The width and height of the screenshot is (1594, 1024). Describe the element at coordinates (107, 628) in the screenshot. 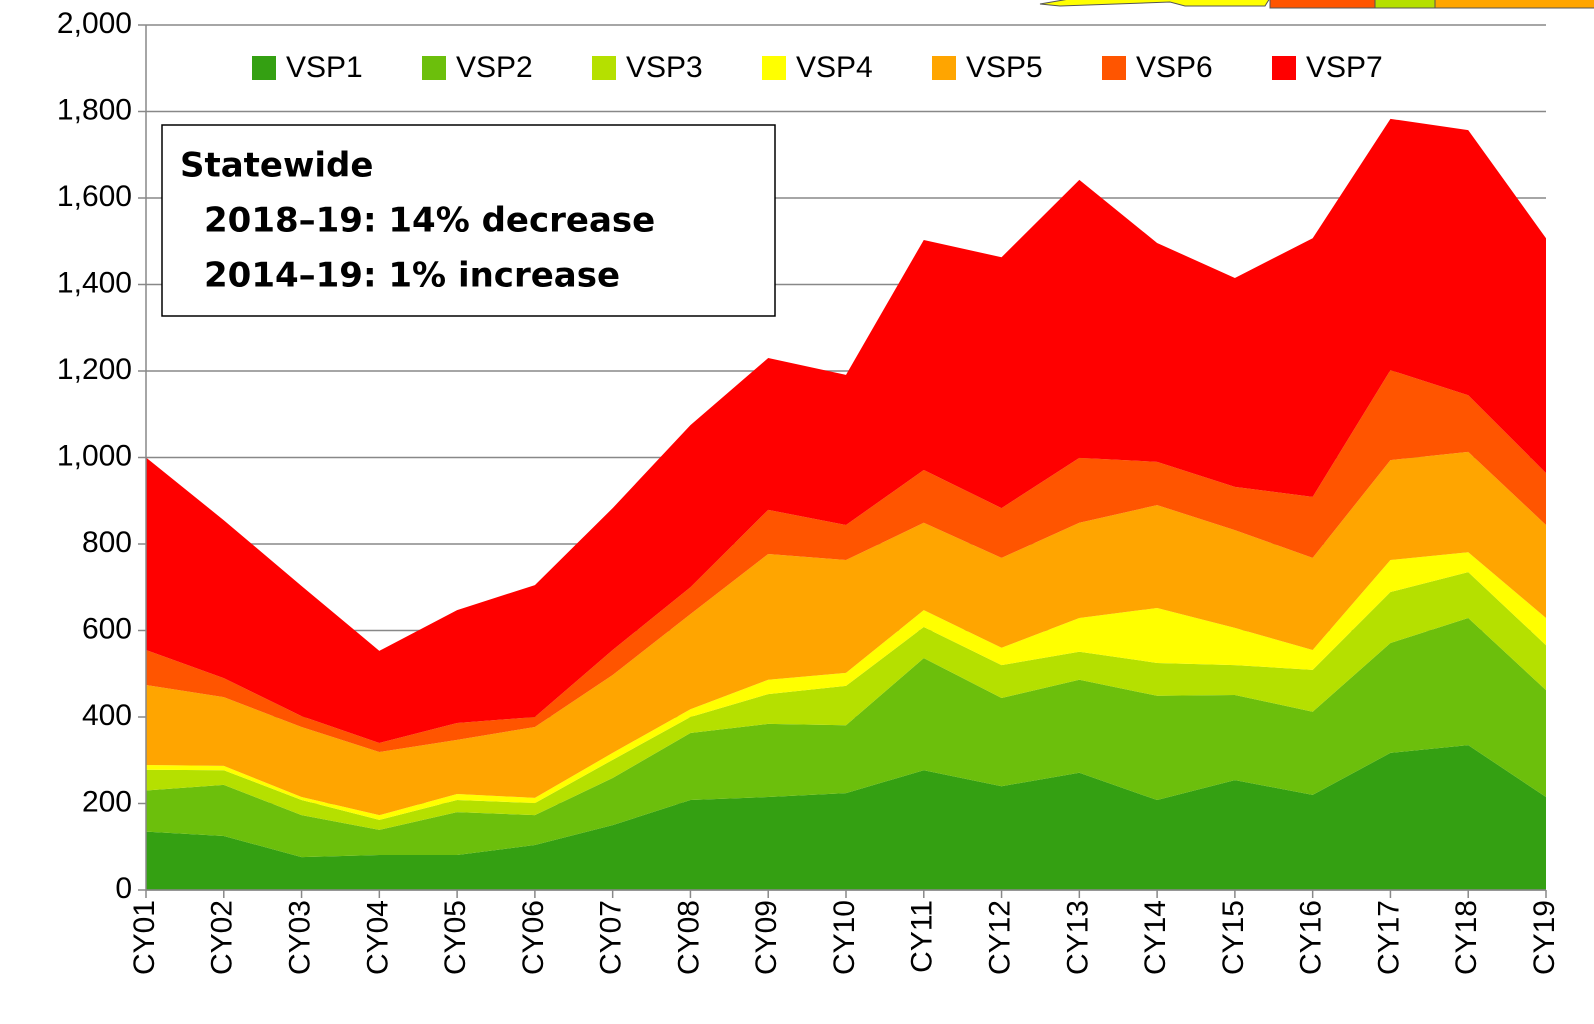

I see `y-tick-label: 600` at that location.